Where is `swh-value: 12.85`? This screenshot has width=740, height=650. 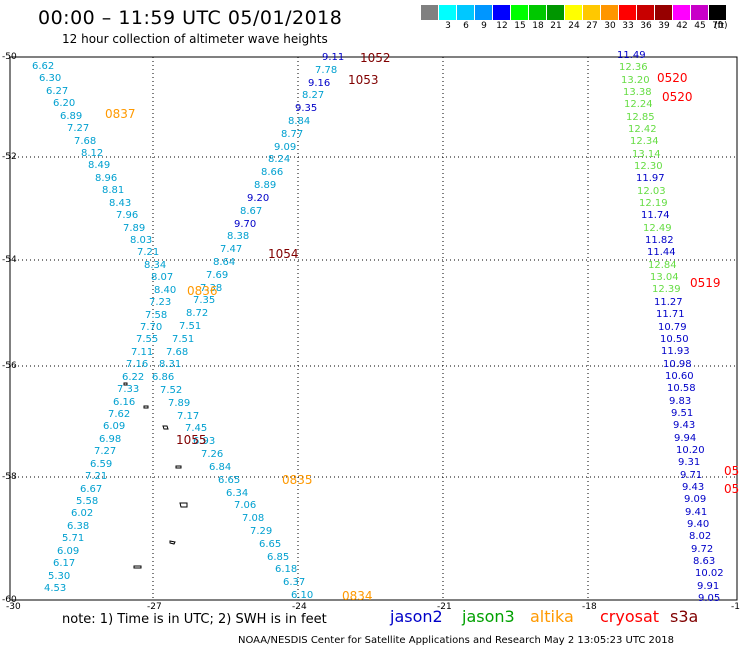
swh-value: 12.85 is located at coordinates (640, 117).